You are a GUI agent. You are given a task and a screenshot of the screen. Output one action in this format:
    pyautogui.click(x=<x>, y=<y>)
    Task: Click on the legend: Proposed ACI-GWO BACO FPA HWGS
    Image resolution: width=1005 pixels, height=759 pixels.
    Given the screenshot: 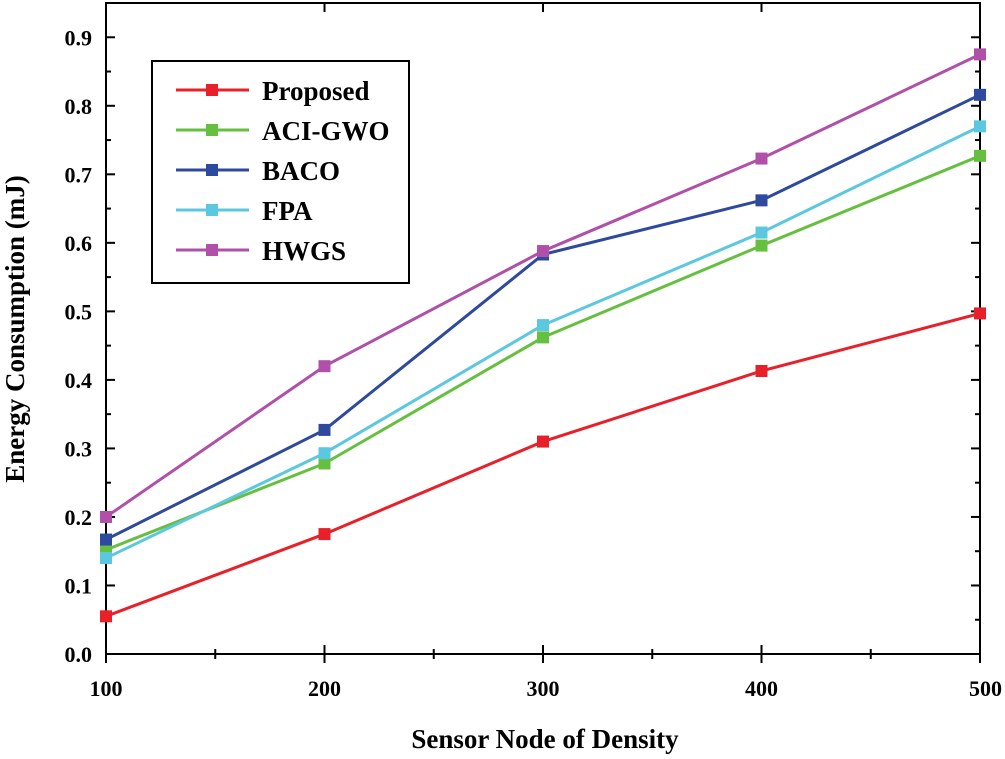 What is the action you would take?
    pyautogui.click(x=280, y=172)
    